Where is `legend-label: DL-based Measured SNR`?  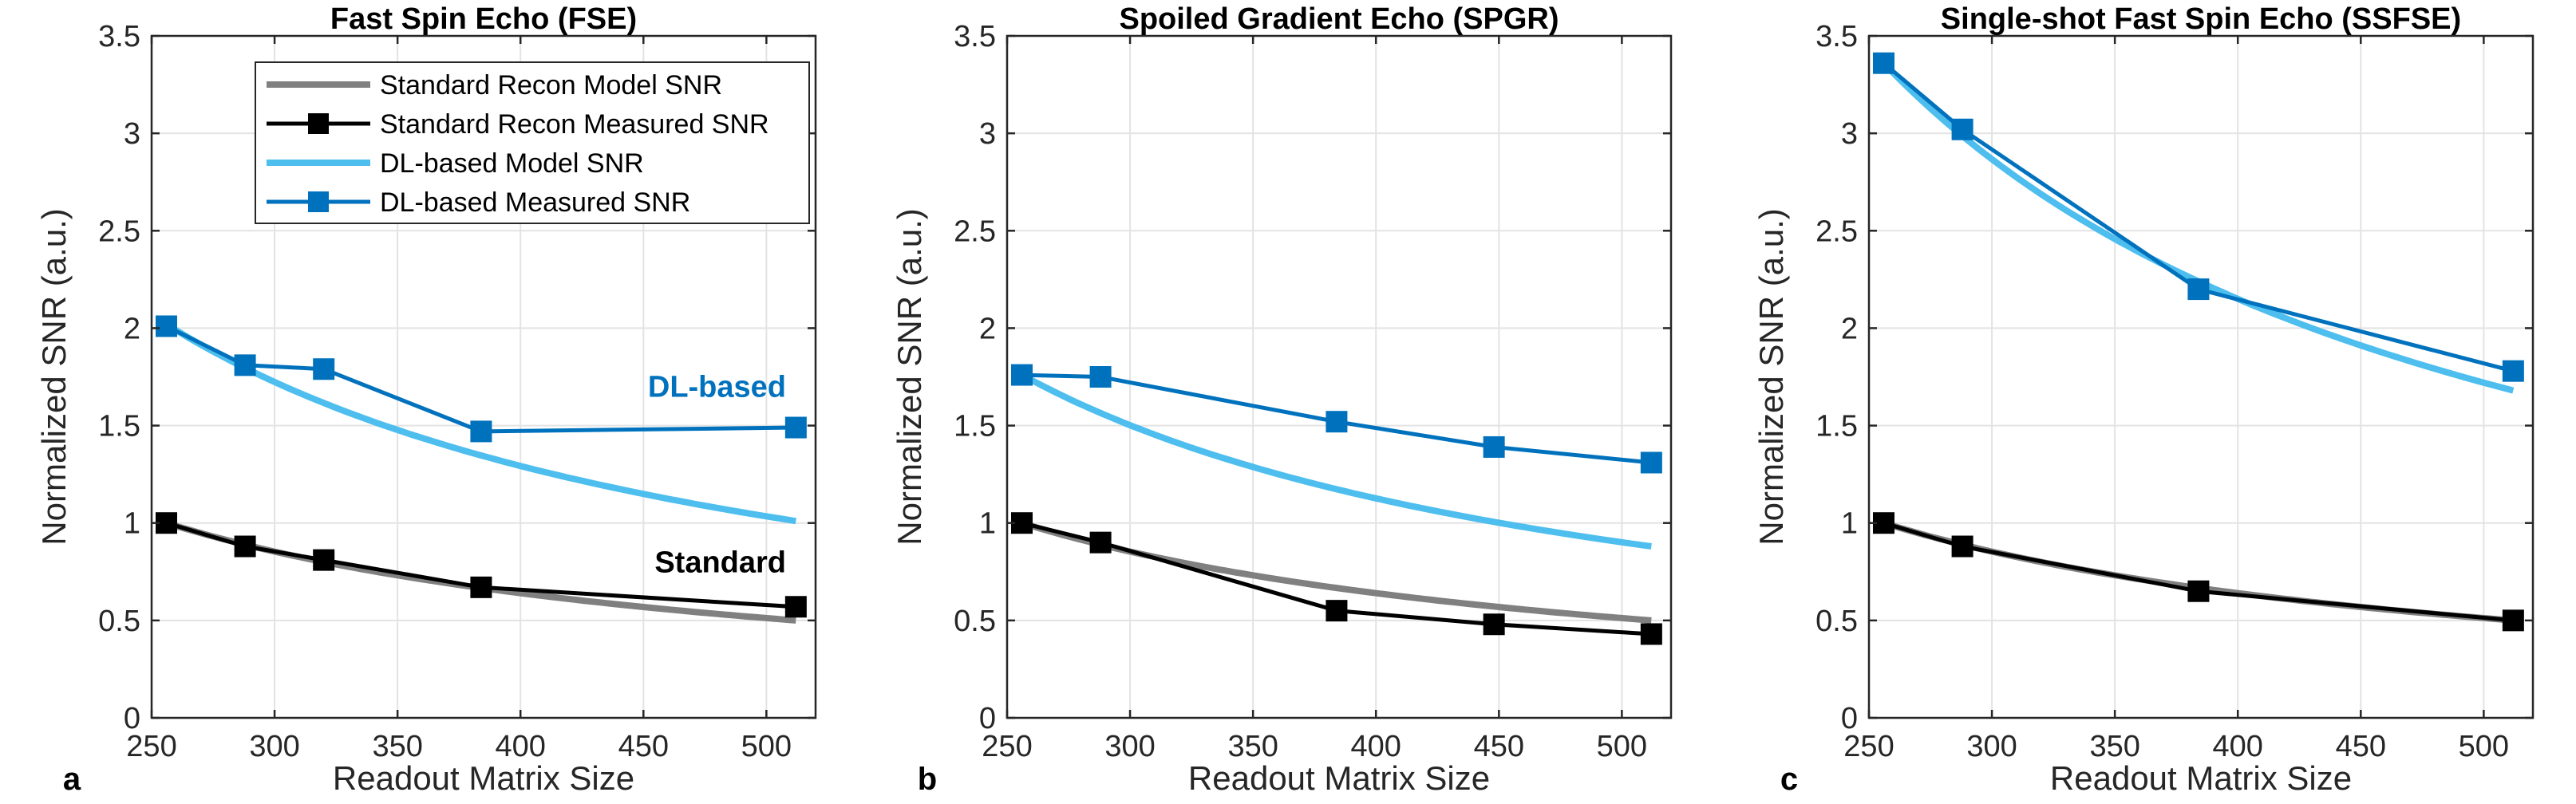 legend-label: DL-based Measured SNR is located at coordinates (535, 203).